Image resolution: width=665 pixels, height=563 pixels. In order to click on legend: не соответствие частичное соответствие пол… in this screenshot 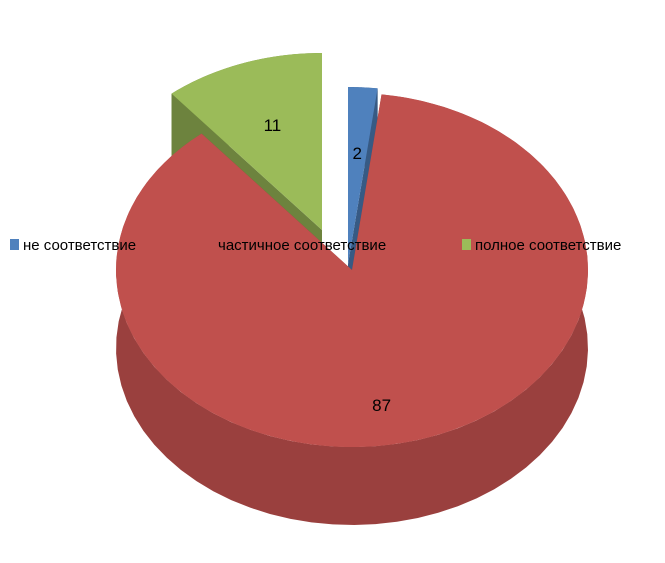, I will do `click(315, 245)`.